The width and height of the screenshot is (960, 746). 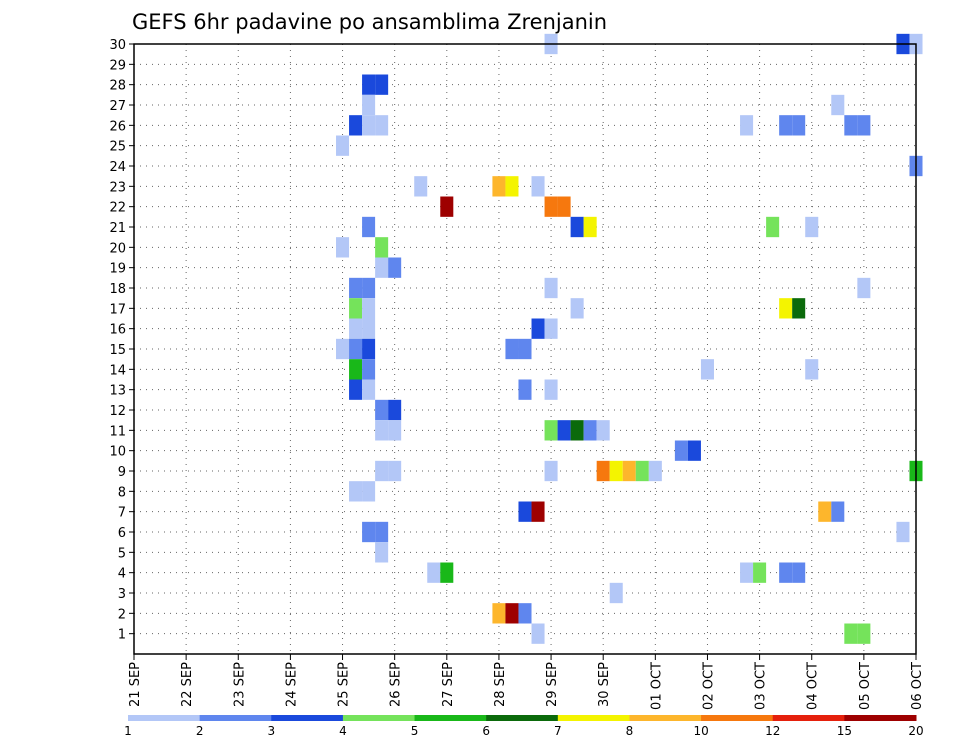 What do you see at coordinates (117, 309) in the screenshot?
I see `y-tick-label: 17` at bounding box center [117, 309].